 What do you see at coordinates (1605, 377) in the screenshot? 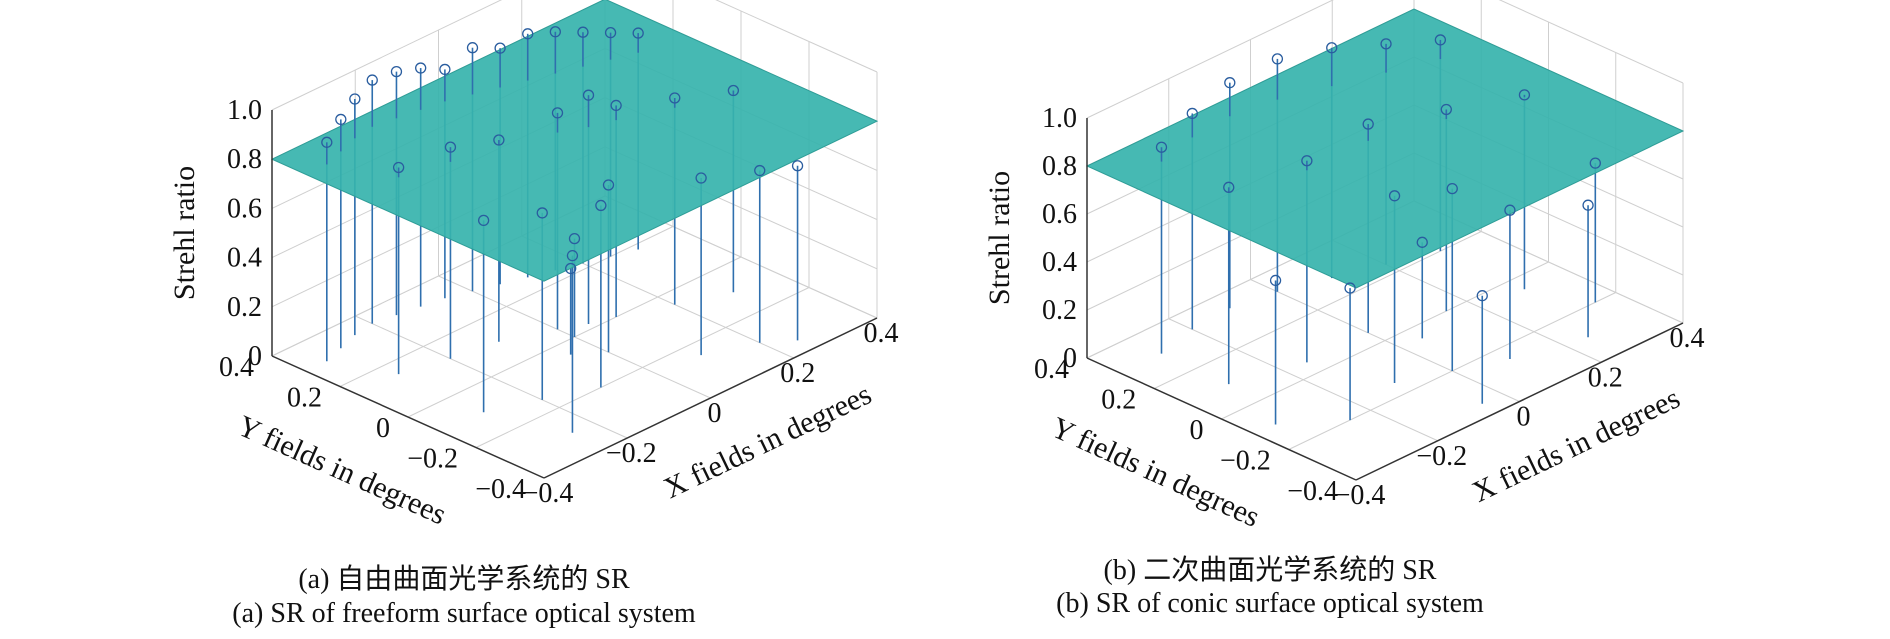
I see `x-tick-label: 0.2` at bounding box center [1605, 377].